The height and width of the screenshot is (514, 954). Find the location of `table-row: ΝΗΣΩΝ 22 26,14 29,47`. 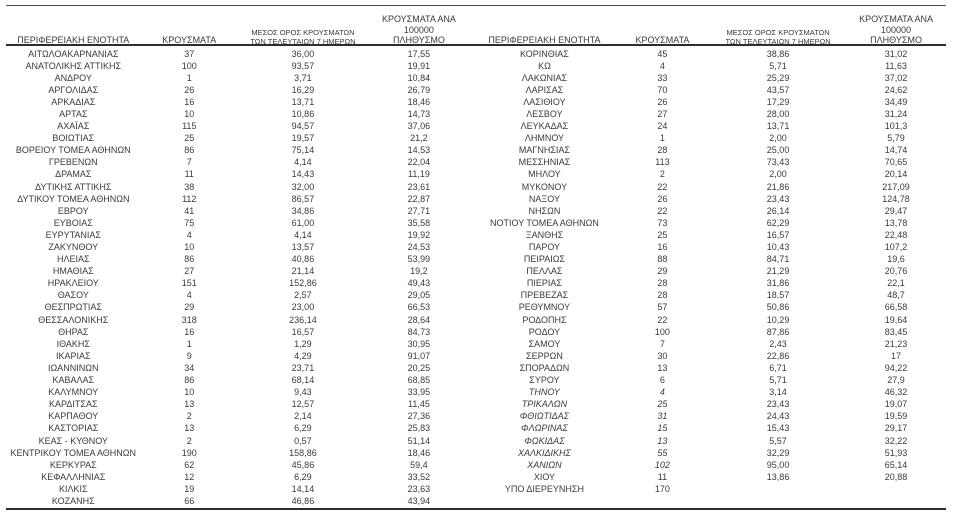

table-row: ΝΗΣΩΝ 22 26,14 29,47 is located at coordinates (712, 211).